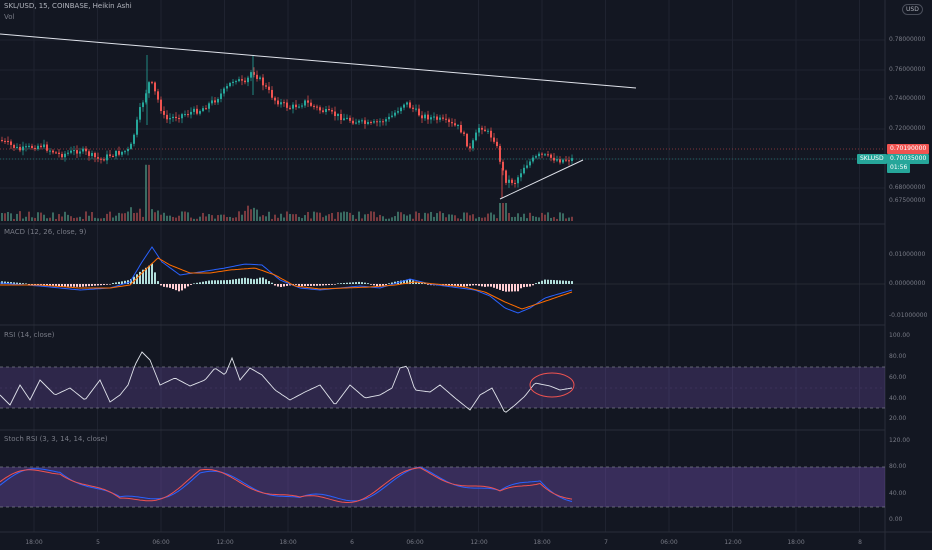 This screenshot has height=550, width=932. Describe the element at coordinates (552, 385) in the screenshot. I see `rsi-annotation-circle` at that location.